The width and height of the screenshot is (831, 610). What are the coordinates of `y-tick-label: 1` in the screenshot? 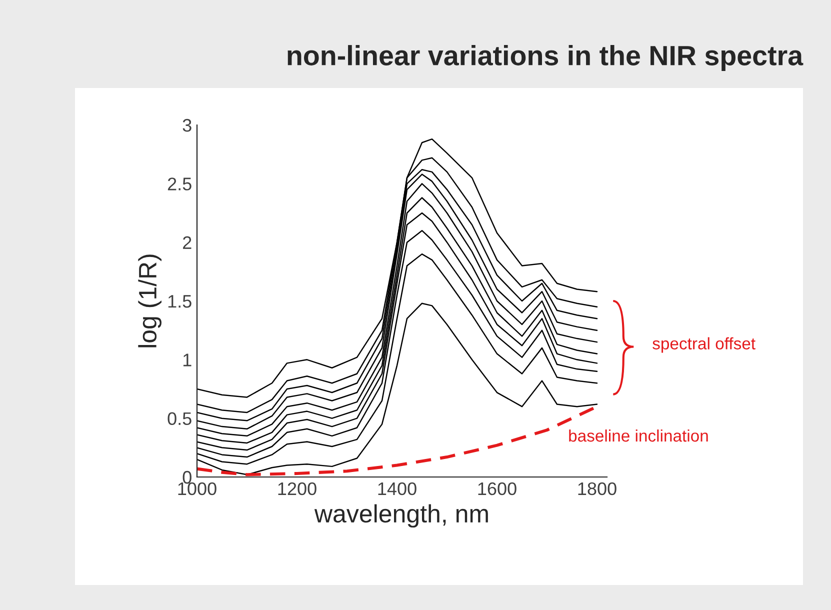 It's located at (187, 360).